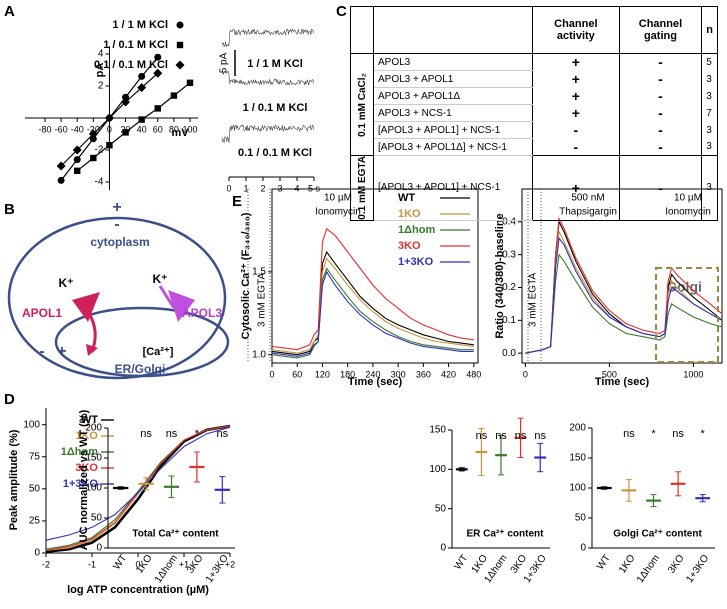  What do you see at coordinates (297, 374) in the screenshot?
I see `x-tick-label: 60` at bounding box center [297, 374].